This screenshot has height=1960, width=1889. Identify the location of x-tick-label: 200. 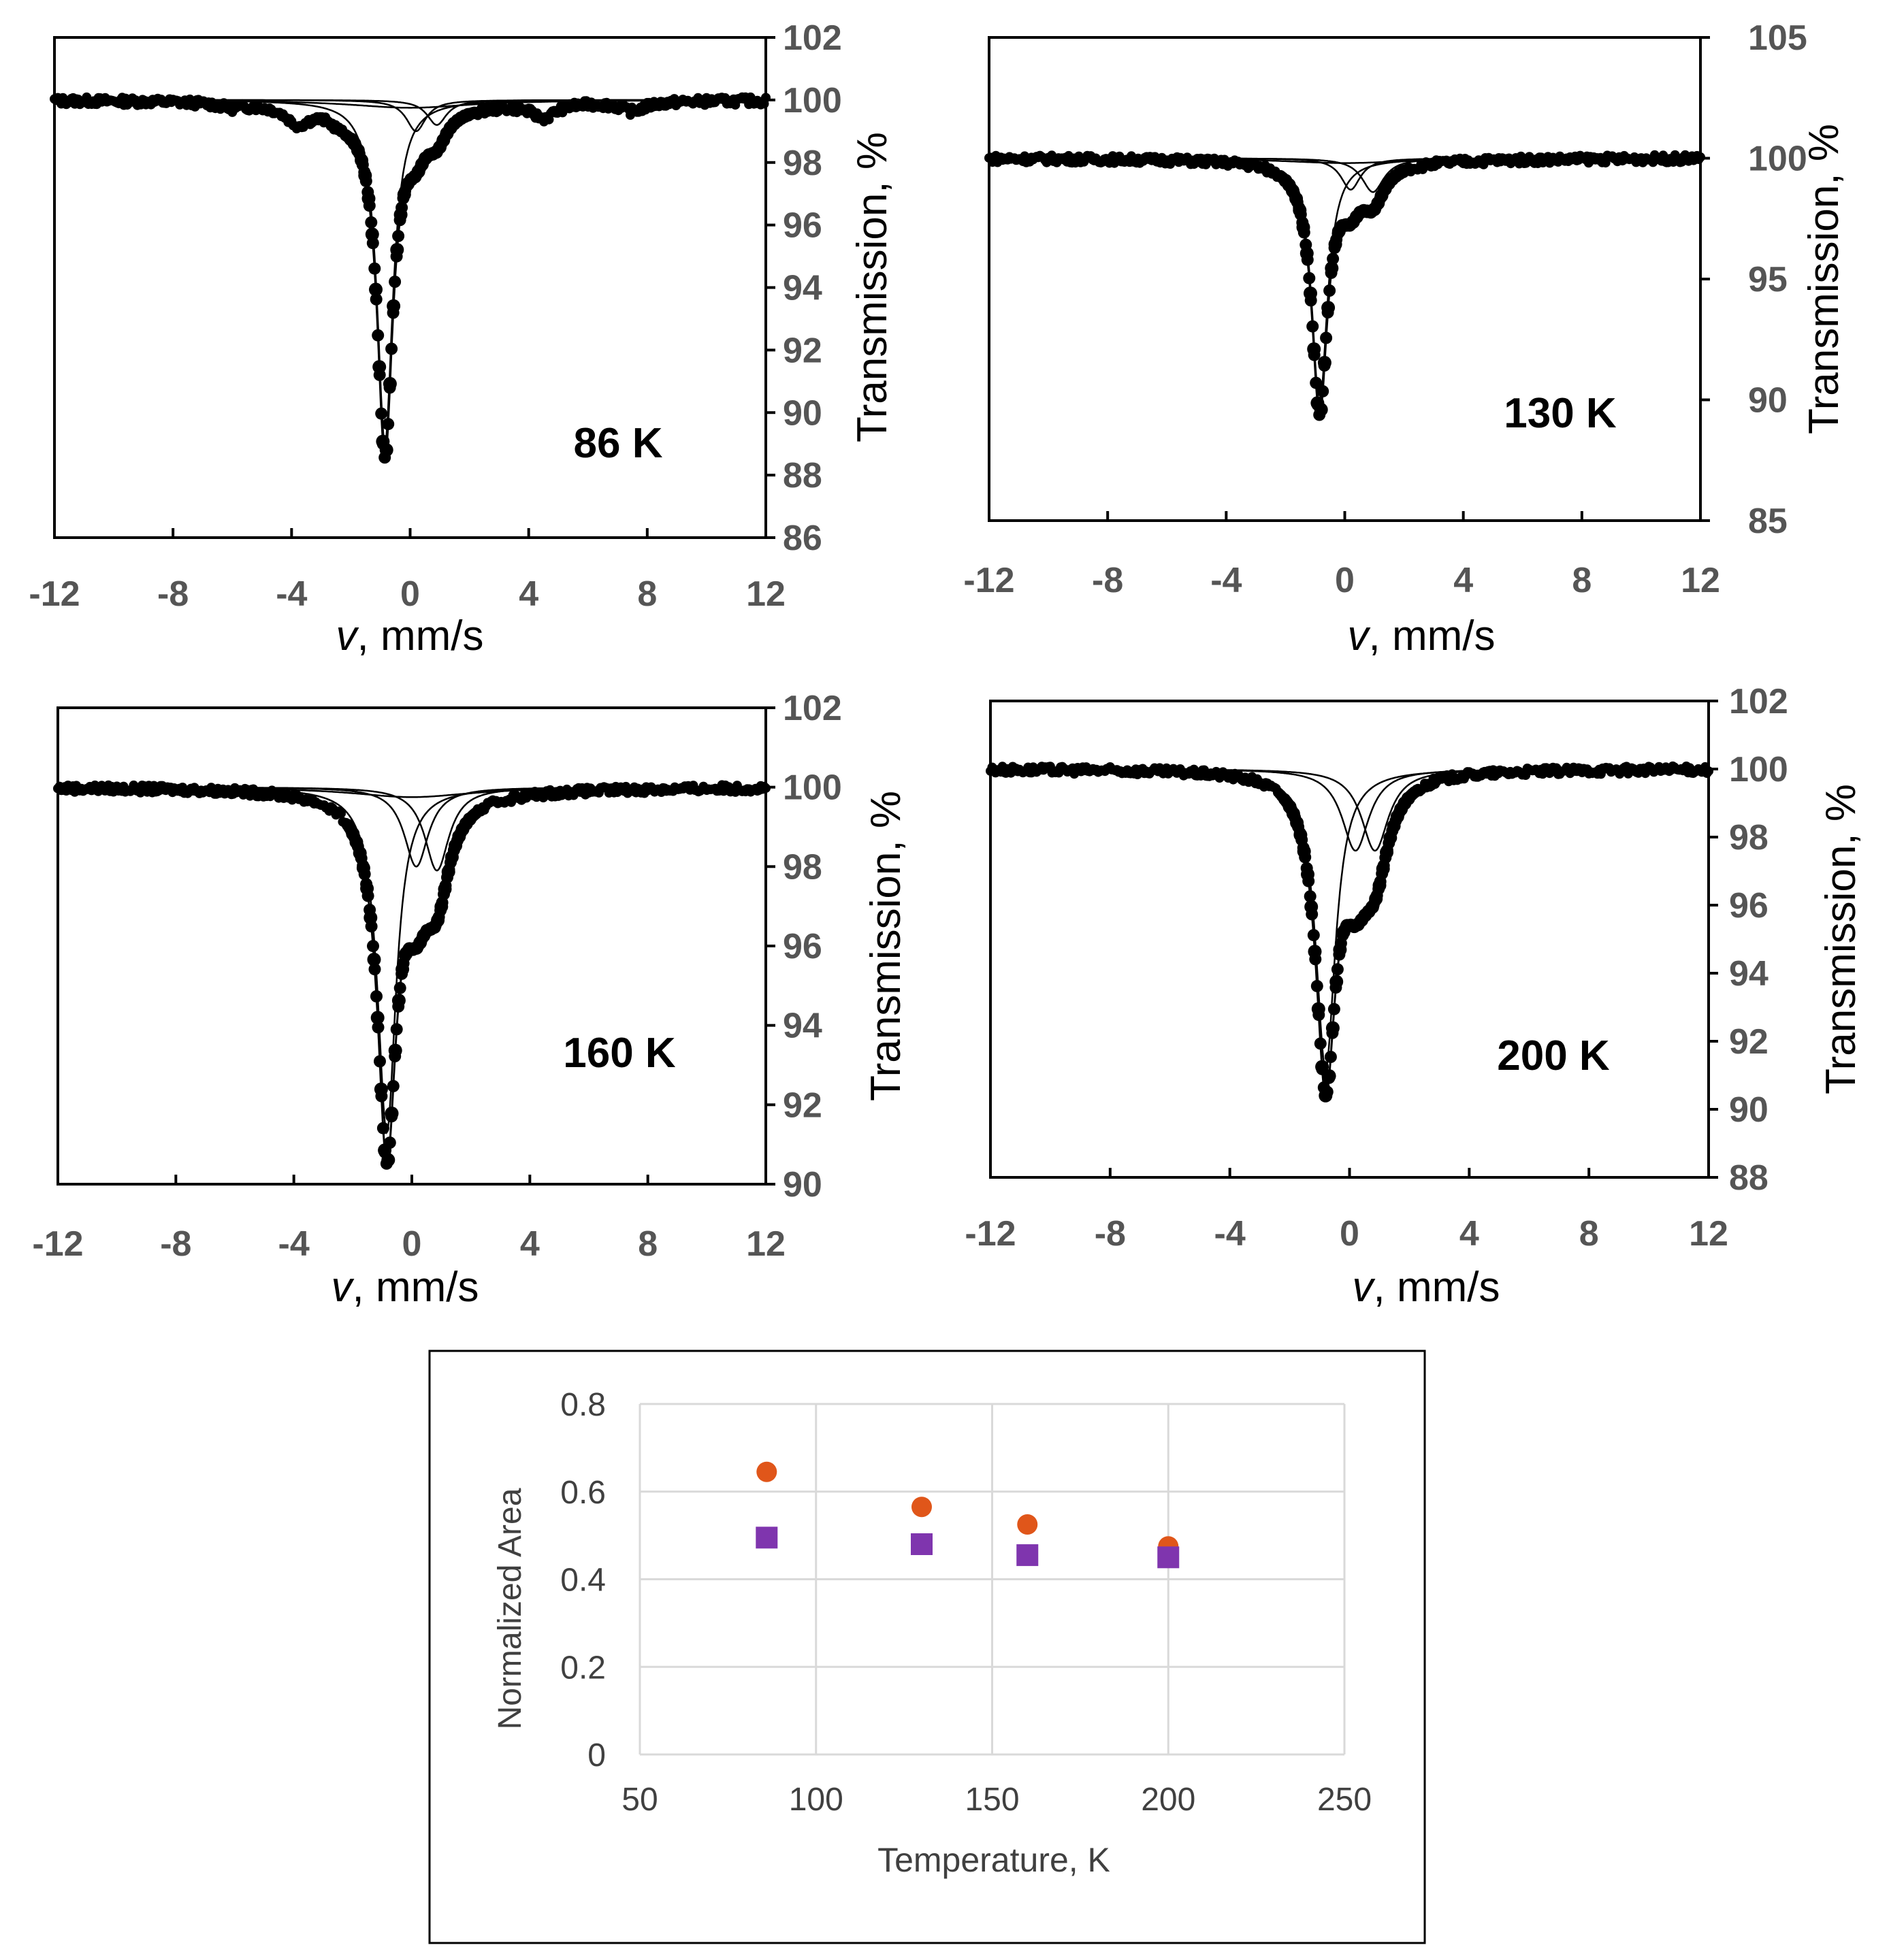
(1168, 1800).